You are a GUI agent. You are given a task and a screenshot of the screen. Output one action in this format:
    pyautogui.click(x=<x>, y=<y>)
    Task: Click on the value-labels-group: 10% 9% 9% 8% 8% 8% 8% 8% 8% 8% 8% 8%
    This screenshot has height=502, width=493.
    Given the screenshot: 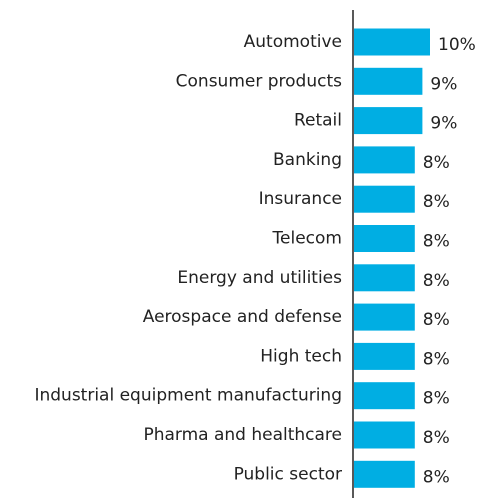 What is the action you would take?
    pyautogui.click(x=449, y=261)
    